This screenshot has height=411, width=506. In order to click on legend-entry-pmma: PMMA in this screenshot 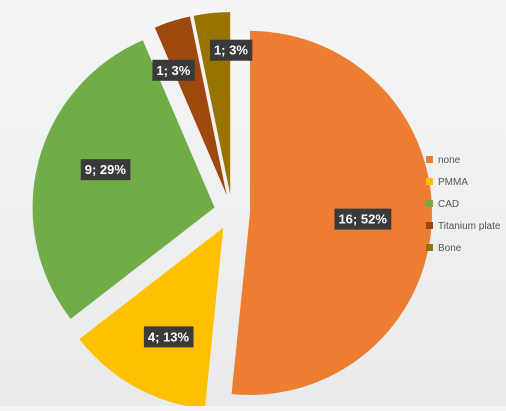, I will do `click(447, 182)`.